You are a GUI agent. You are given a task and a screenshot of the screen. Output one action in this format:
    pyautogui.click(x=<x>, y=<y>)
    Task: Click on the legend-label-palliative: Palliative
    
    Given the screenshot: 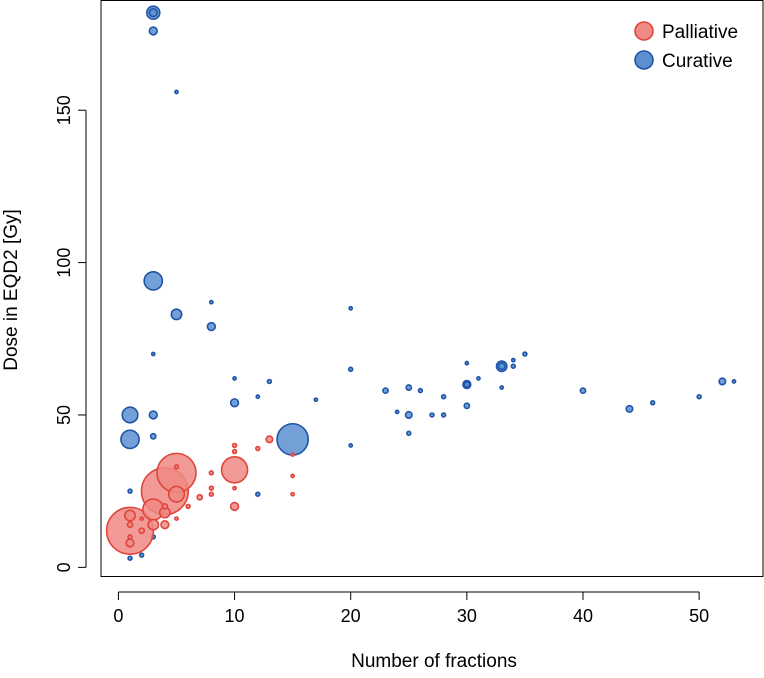 What is the action you would take?
    pyautogui.click(x=700, y=32)
    